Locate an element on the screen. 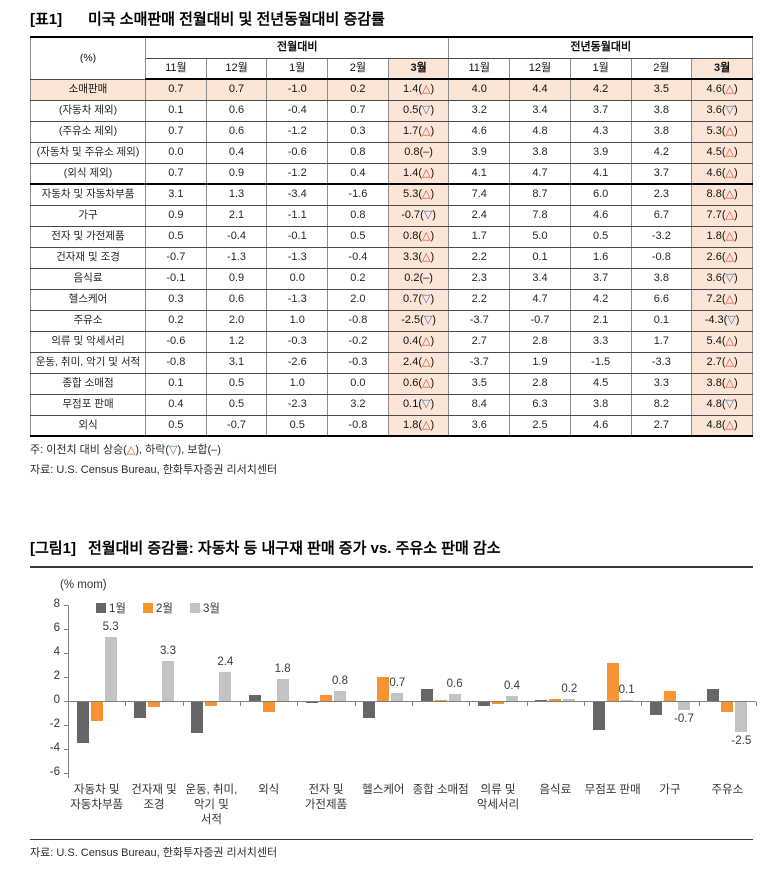 This screenshot has height=878, width=783. legend-item-3월: 3월 is located at coordinates (204, 608).